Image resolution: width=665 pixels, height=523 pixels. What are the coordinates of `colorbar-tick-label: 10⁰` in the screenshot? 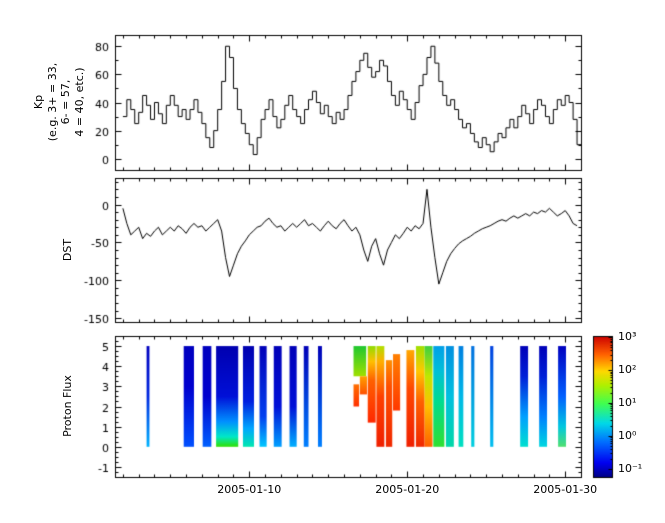 It's located at (627, 435).